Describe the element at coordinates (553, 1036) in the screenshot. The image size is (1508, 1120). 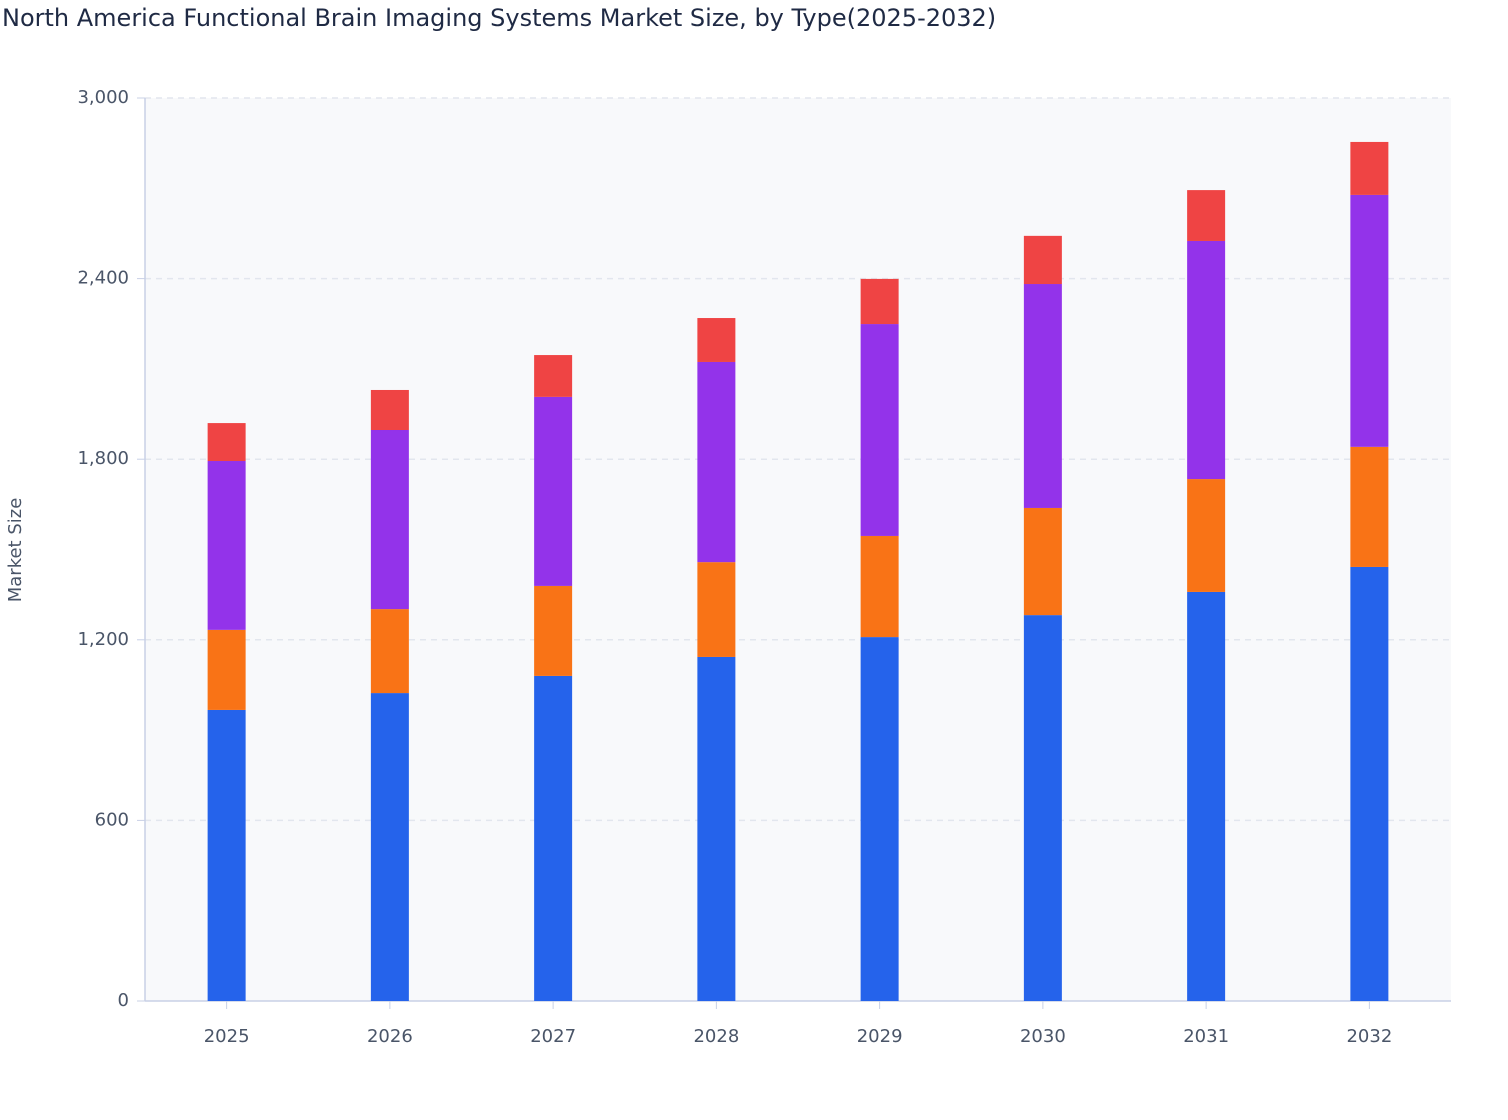
I see `x-tick-label: 2027` at that location.